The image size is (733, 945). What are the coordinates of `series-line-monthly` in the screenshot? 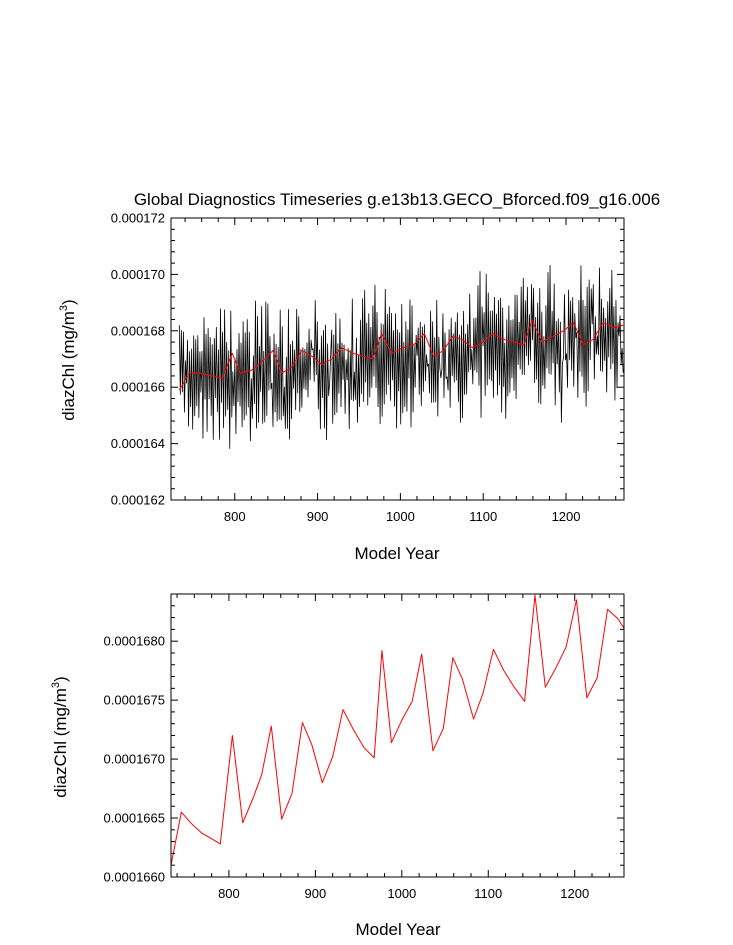 It's located at (401, 357).